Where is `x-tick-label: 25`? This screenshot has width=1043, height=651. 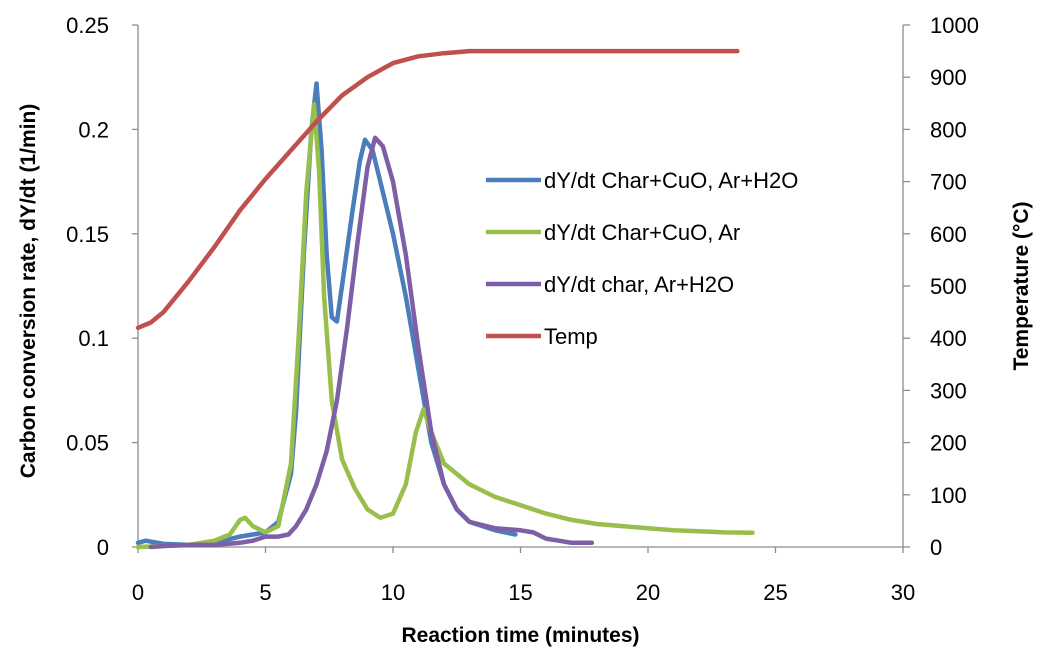
x-tick-label: 25 is located at coordinates (775, 592).